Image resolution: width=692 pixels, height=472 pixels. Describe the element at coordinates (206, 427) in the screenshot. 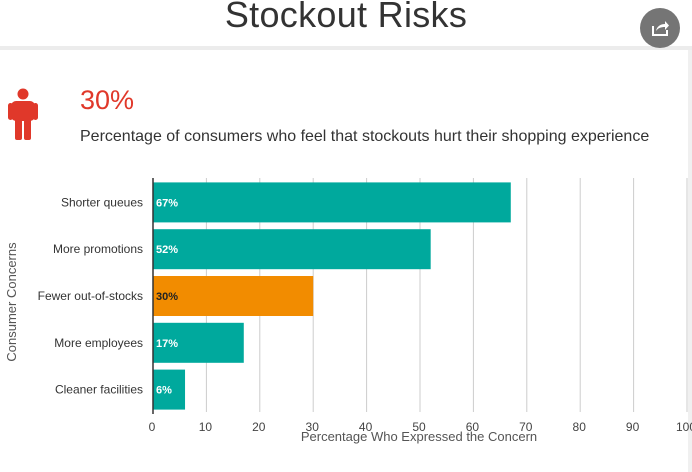

I see `x-tick-label: 10` at that location.